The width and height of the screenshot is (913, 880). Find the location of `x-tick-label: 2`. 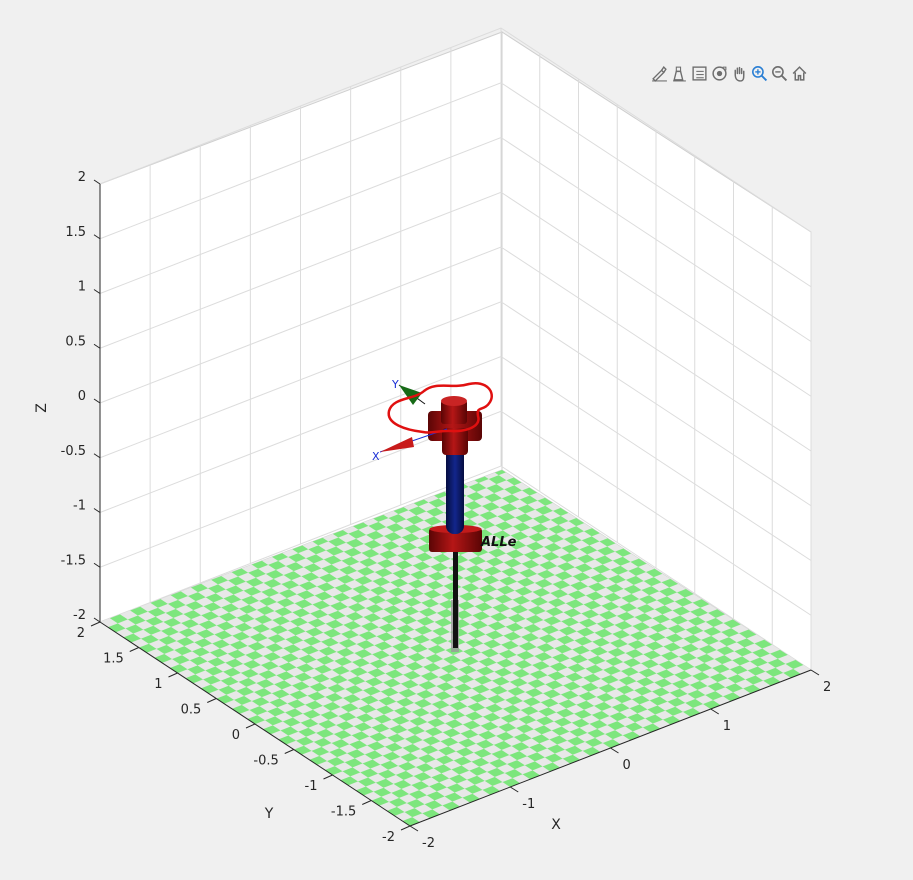

x-tick-label: 2 is located at coordinates (827, 687).